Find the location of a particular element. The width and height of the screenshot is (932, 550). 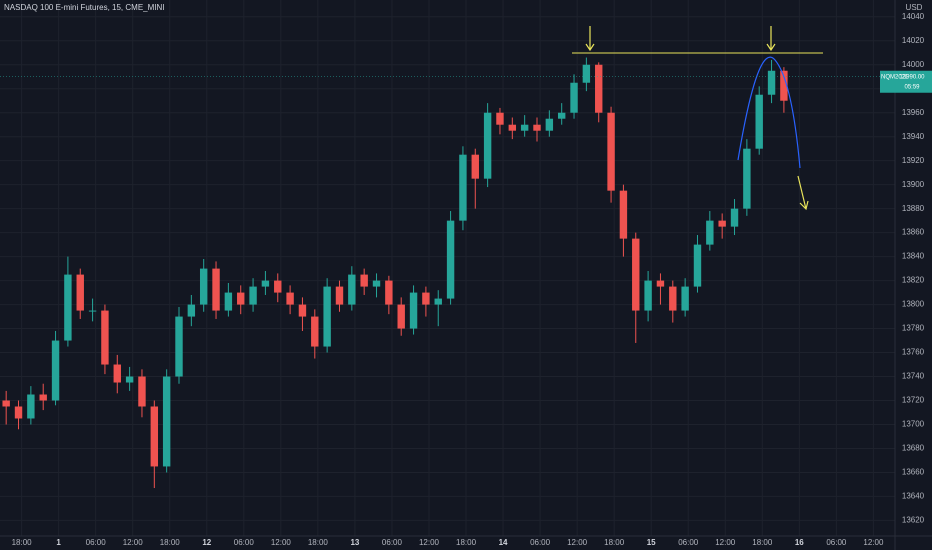

x-tick-label: 15 is located at coordinates (651, 542).